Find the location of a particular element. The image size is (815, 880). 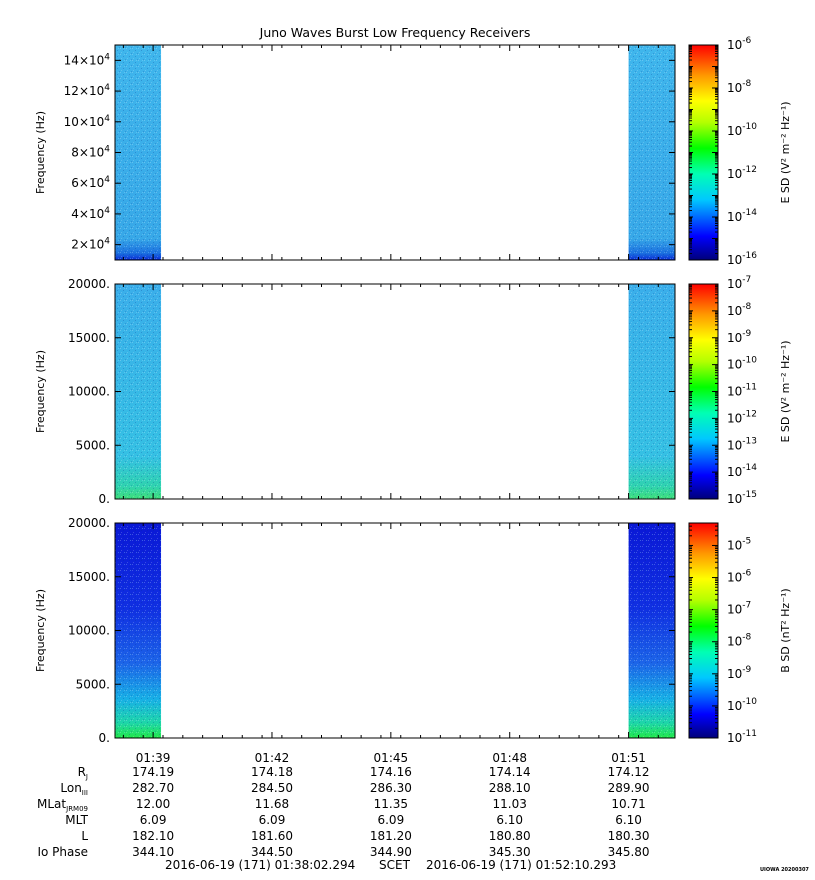

ephemeris-row: MLT 6.09 6.09 6.09 6.10 6.10 is located at coordinates (407, 820).